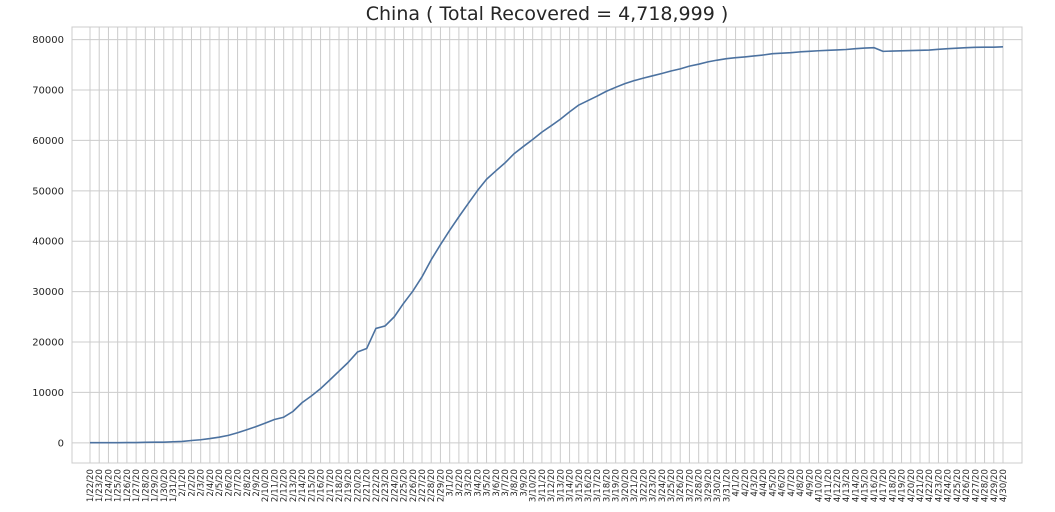 This screenshot has height=512, width=1055. Describe the element at coordinates (48, 343) in the screenshot. I see `y-tick-label: 20000` at that location.